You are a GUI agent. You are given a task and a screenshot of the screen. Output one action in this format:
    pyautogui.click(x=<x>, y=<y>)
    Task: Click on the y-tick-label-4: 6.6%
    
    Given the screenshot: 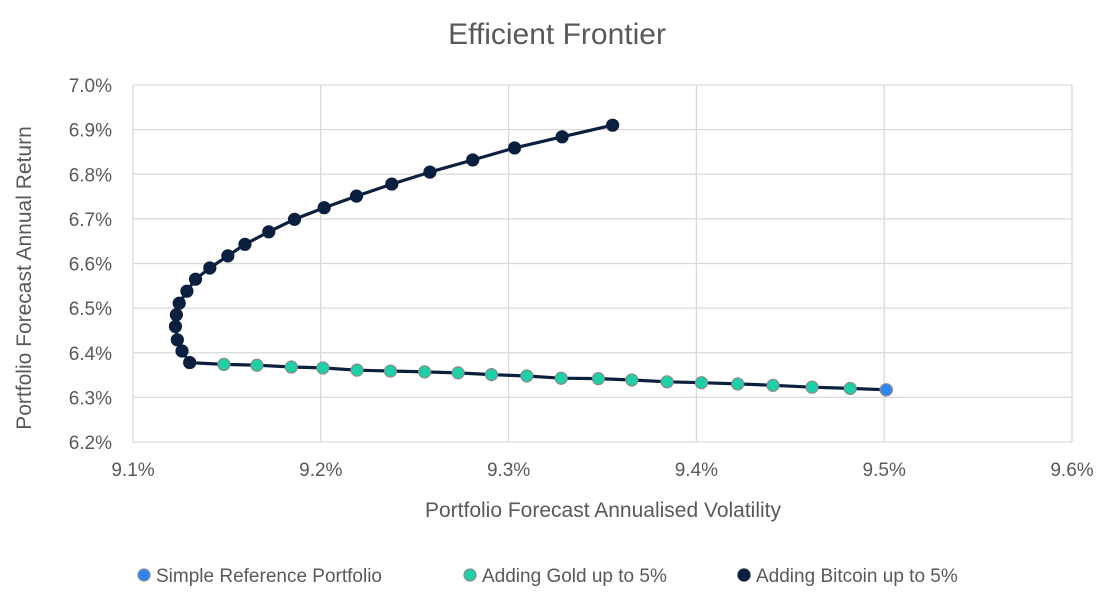 What is the action you would take?
    pyautogui.click(x=90, y=265)
    